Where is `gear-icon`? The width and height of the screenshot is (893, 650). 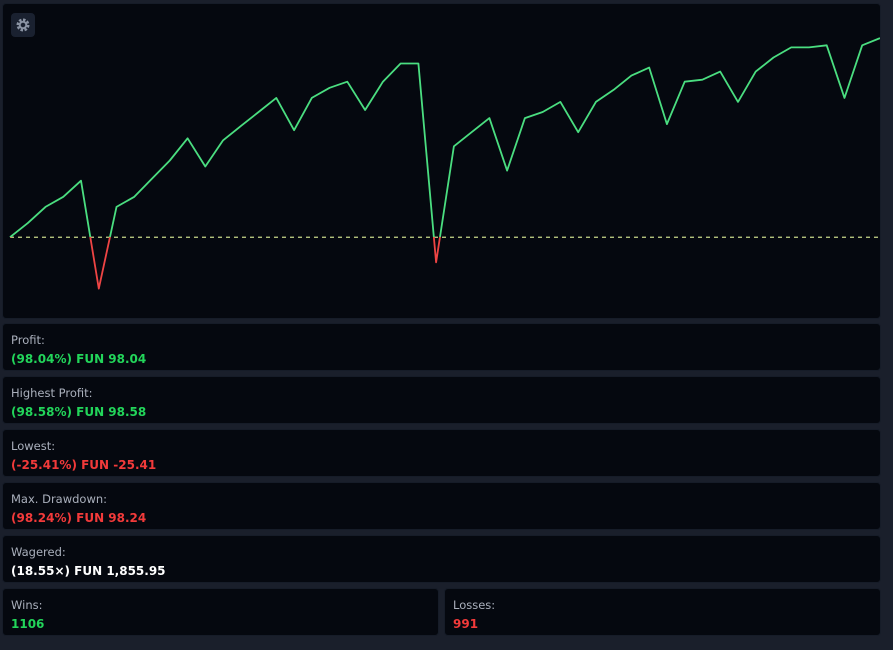
gear-icon is located at coordinates (23, 25).